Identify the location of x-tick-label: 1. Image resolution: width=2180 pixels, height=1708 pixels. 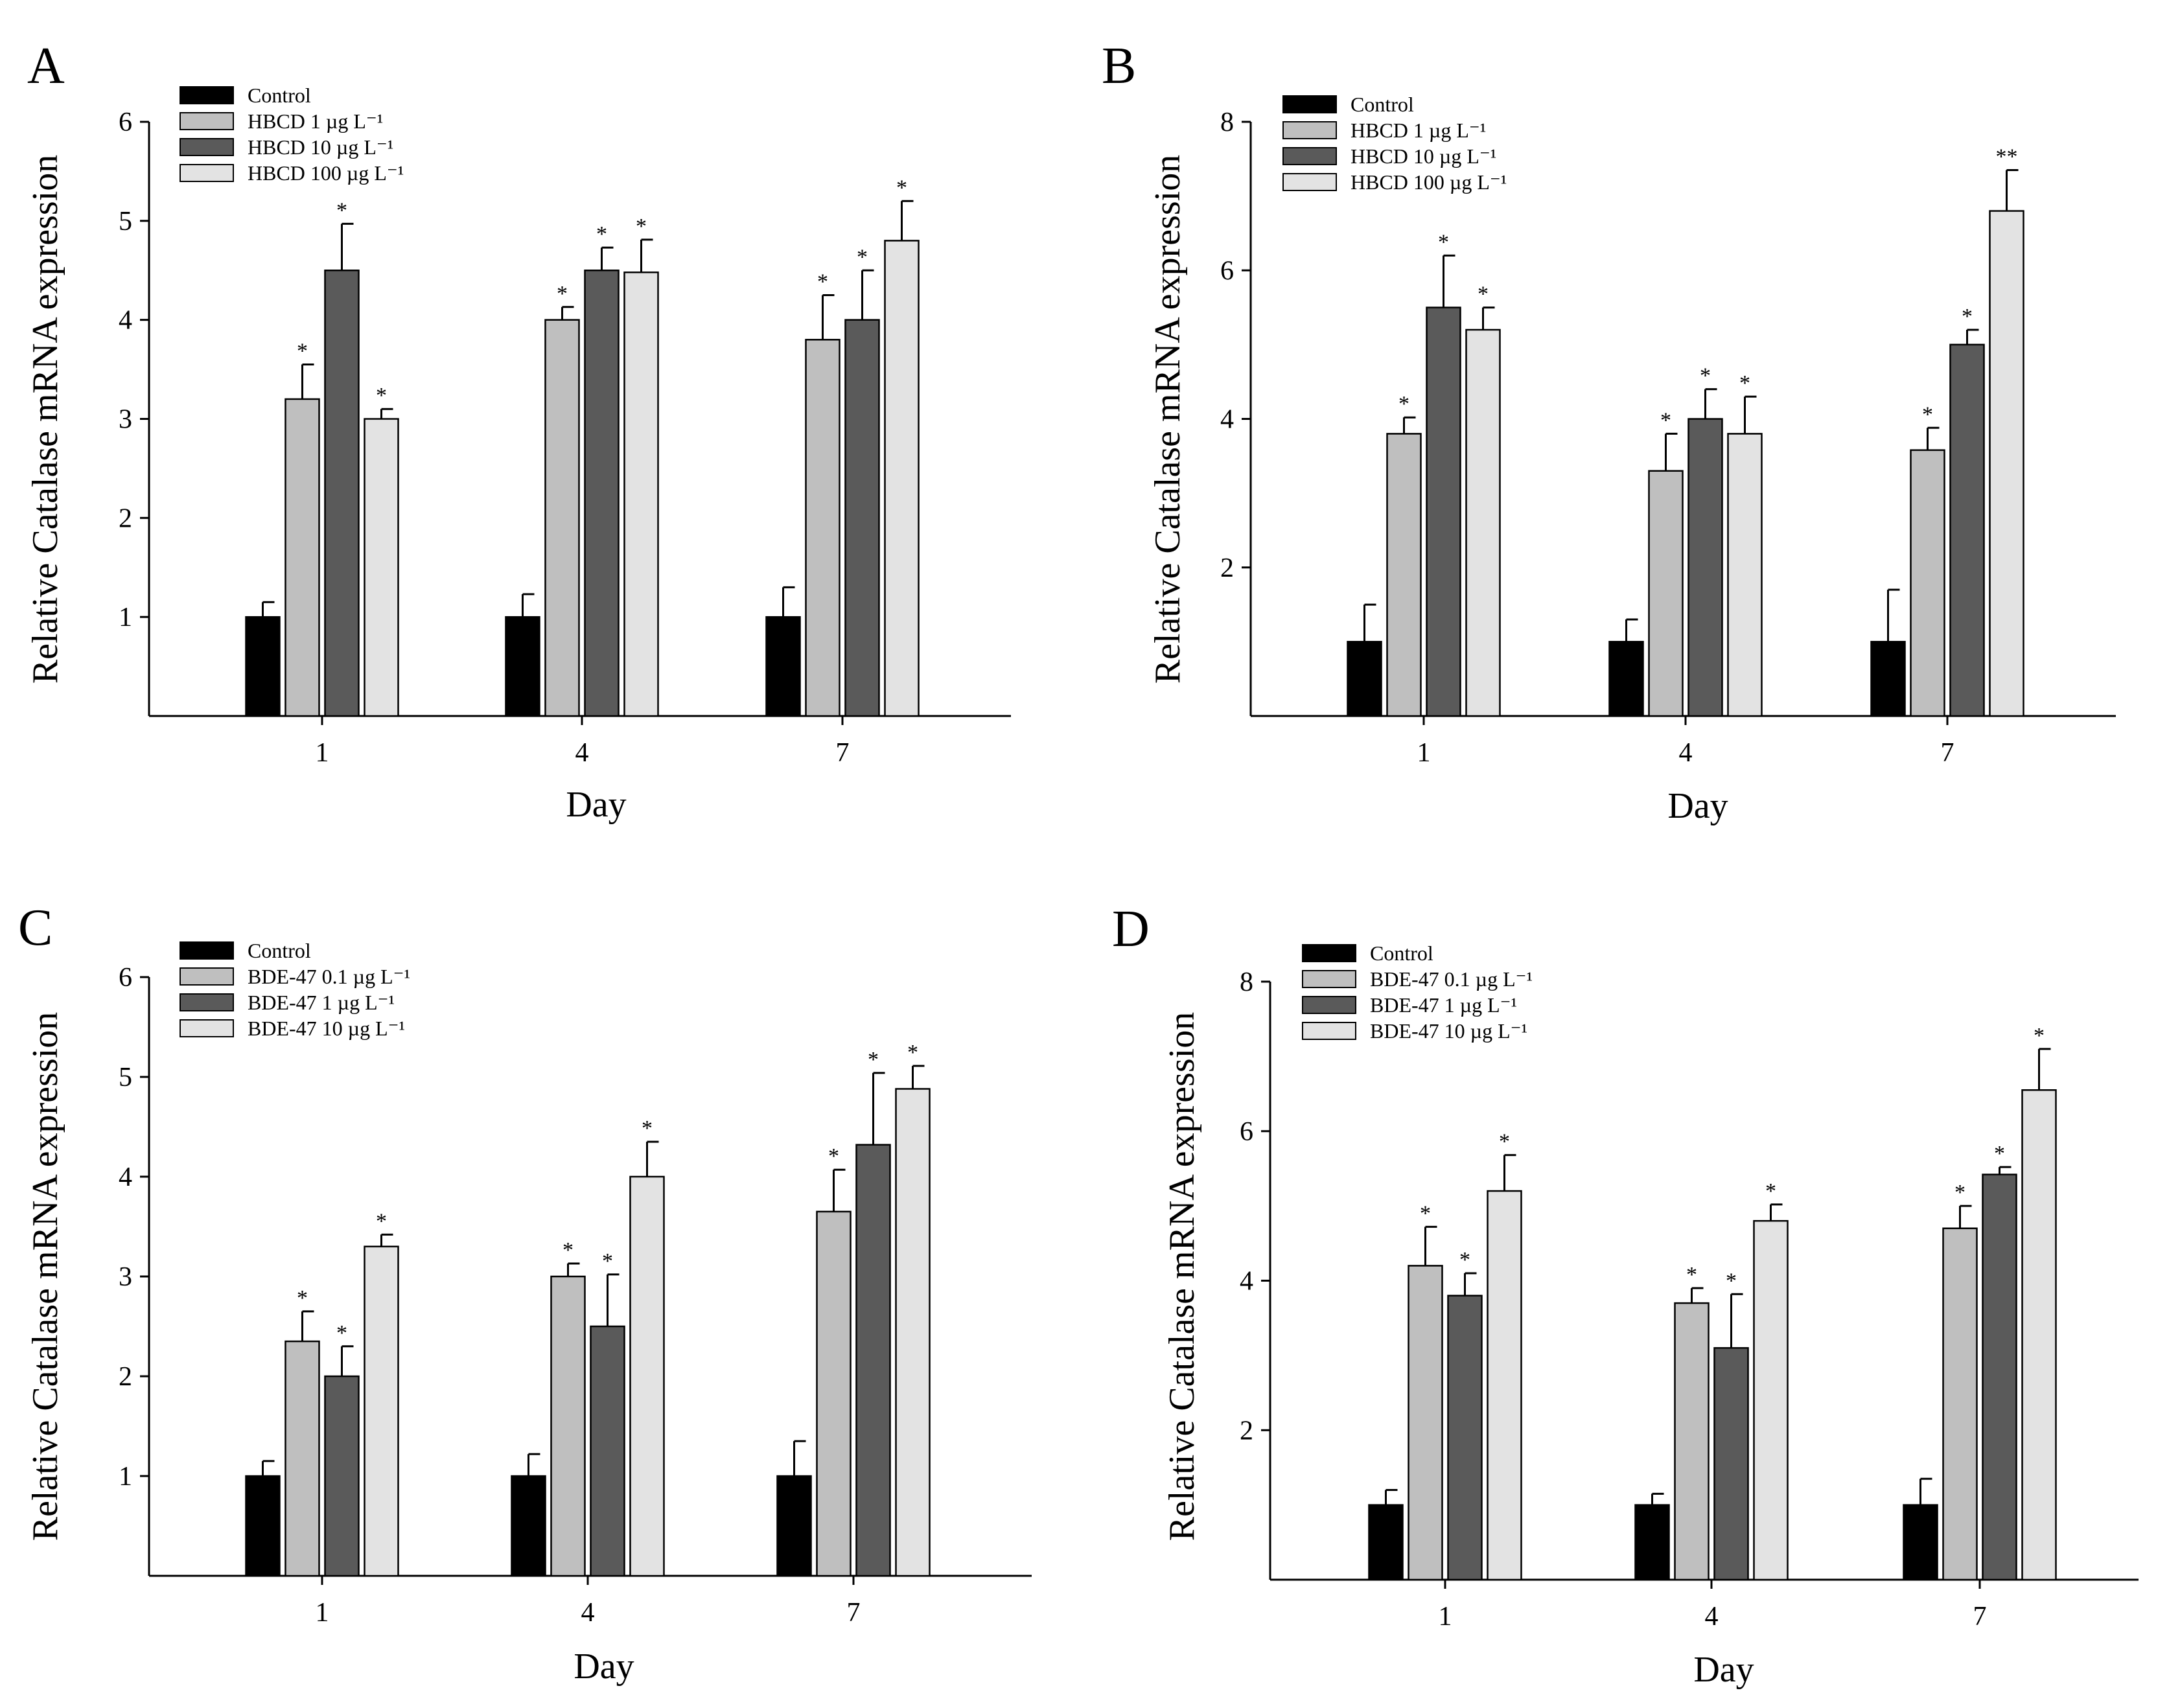
(322, 753).